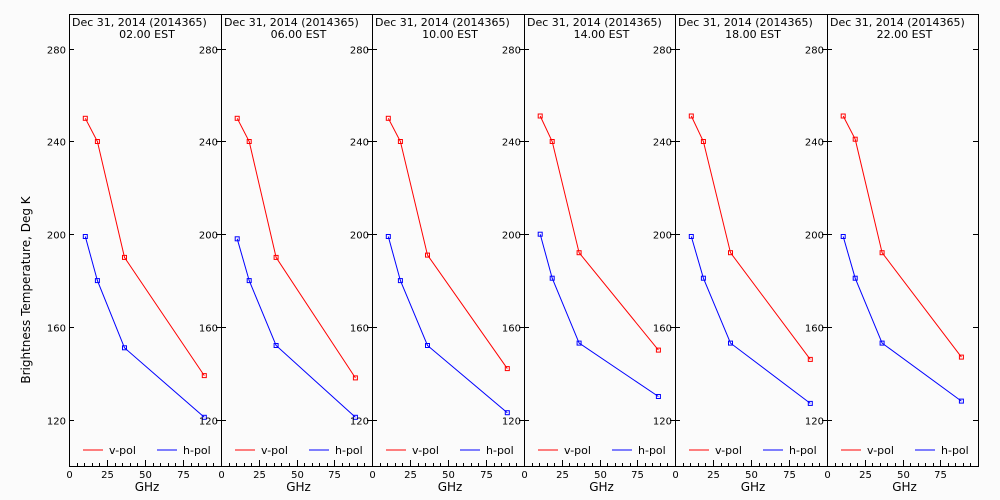  I want to click on panel-subtitle: 02.00 EST, so click(147, 34).